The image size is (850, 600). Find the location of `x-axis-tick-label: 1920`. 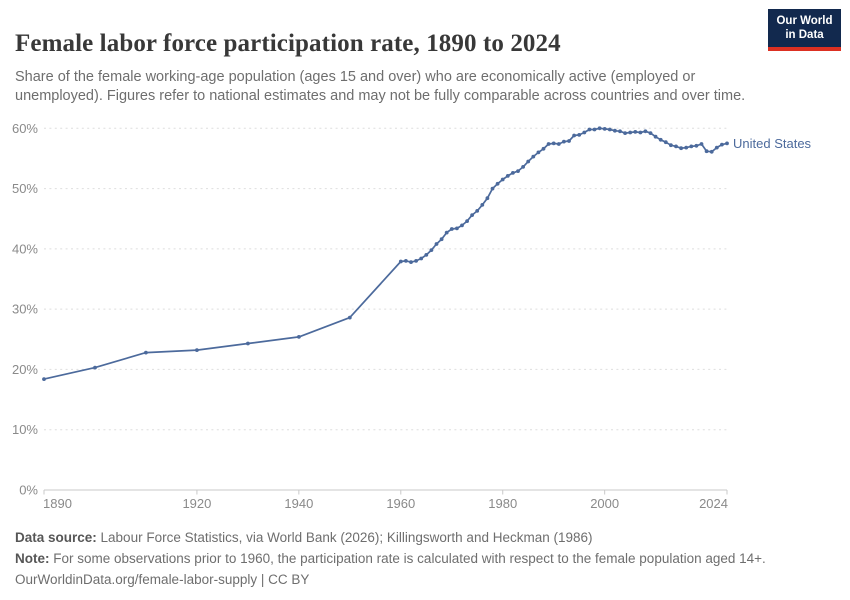

x-axis-tick-label: 1920 is located at coordinates (196, 503).